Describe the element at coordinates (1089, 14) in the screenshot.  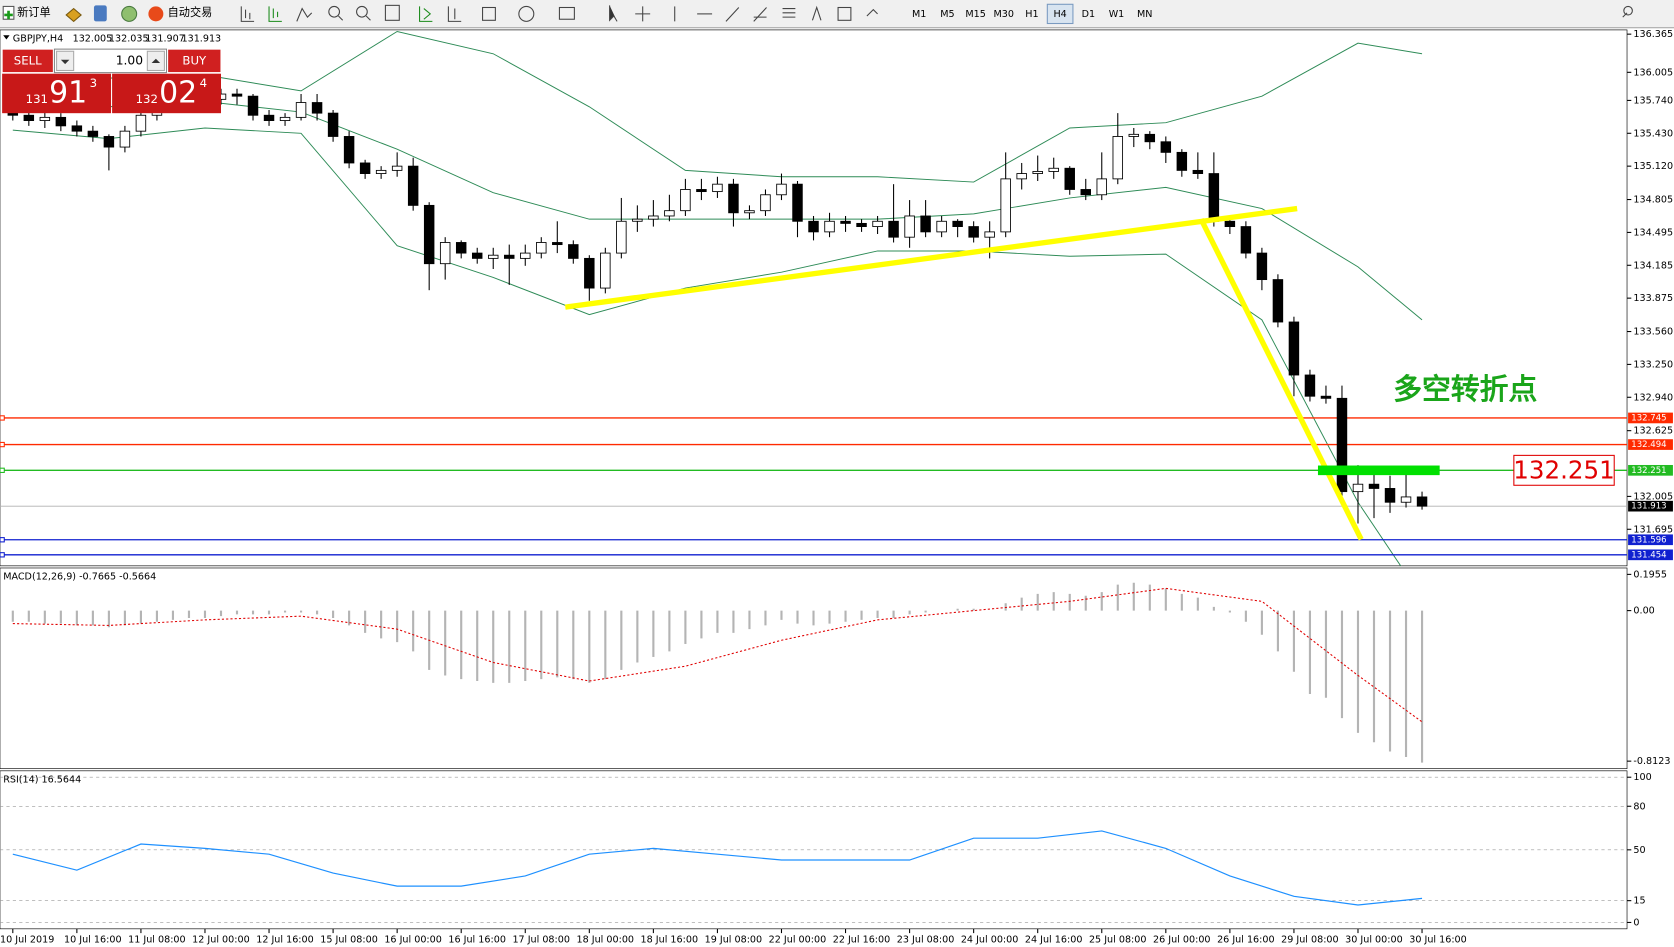
I see `timeframe-button: D1` at that location.